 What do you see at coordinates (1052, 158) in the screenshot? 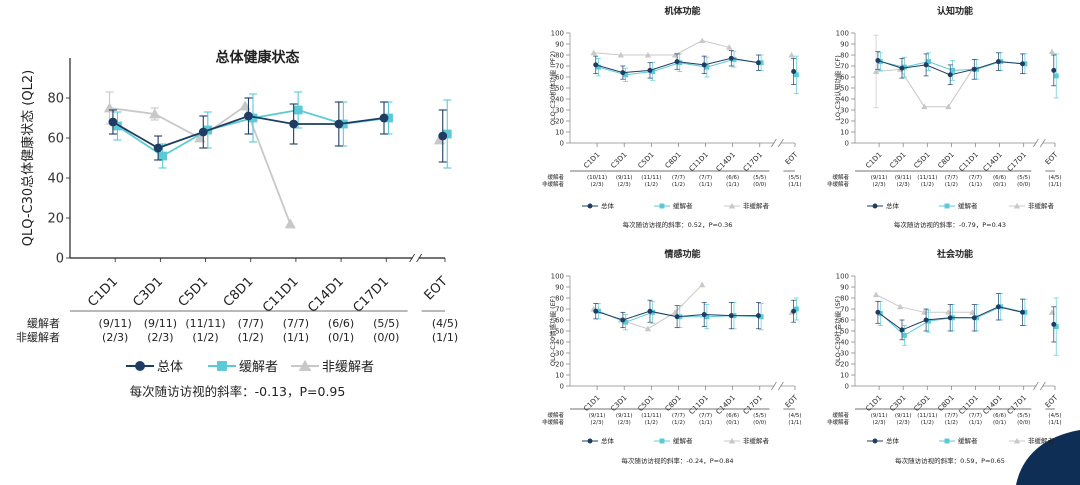
I see `x-tick-label: EOT` at bounding box center [1052, 158].